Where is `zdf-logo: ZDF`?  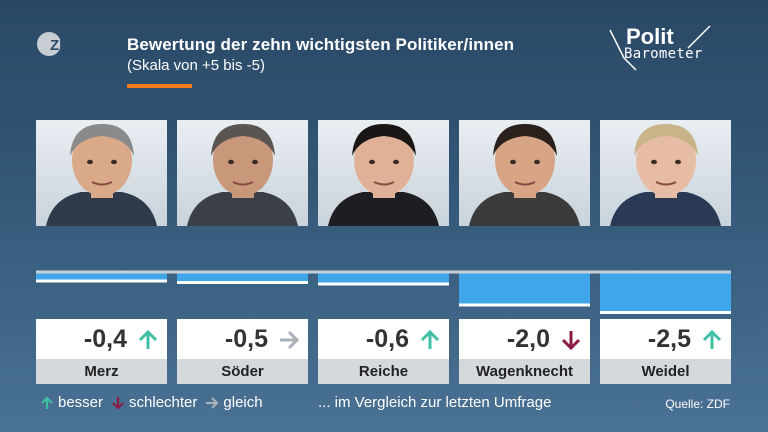
zdf-logo: ZDF is located at coordinates (58, 44).